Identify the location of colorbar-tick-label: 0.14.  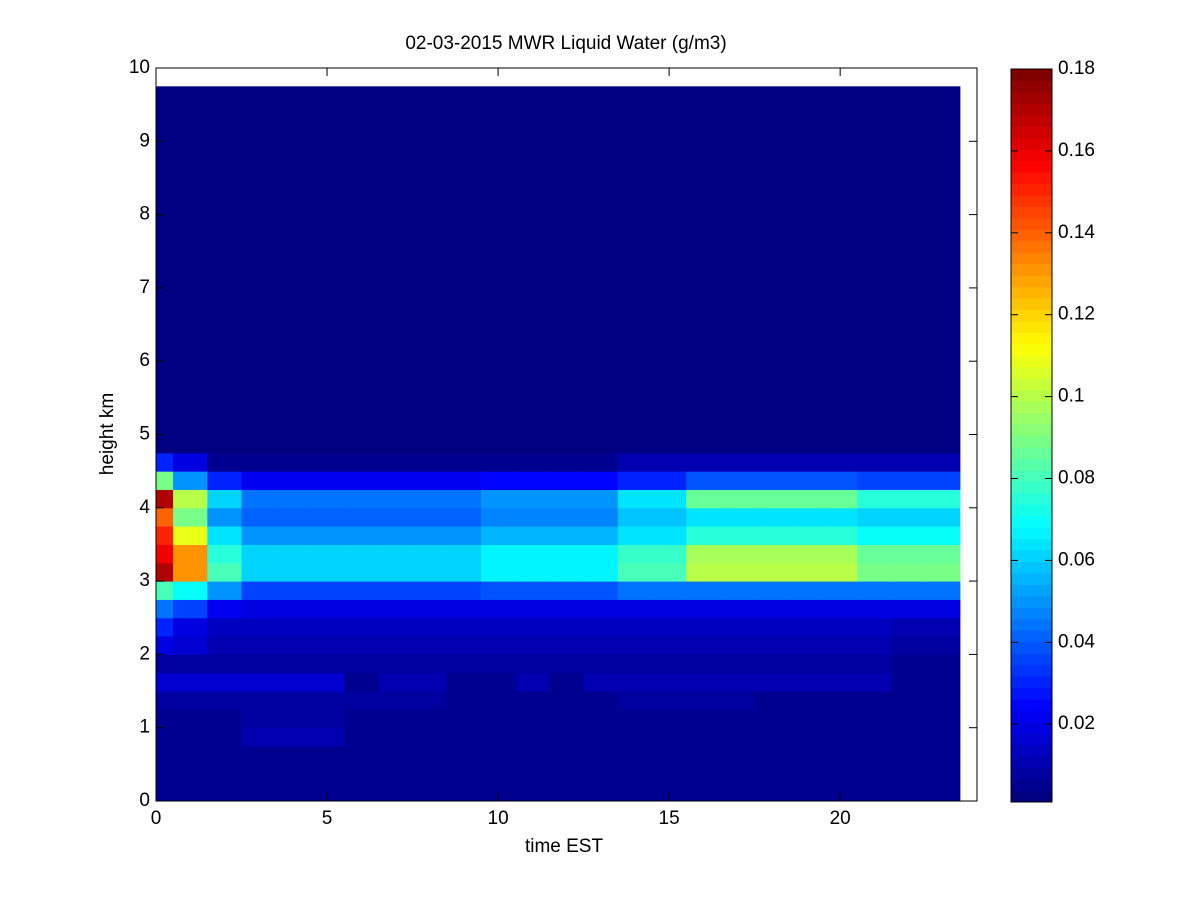
(1076, 232).